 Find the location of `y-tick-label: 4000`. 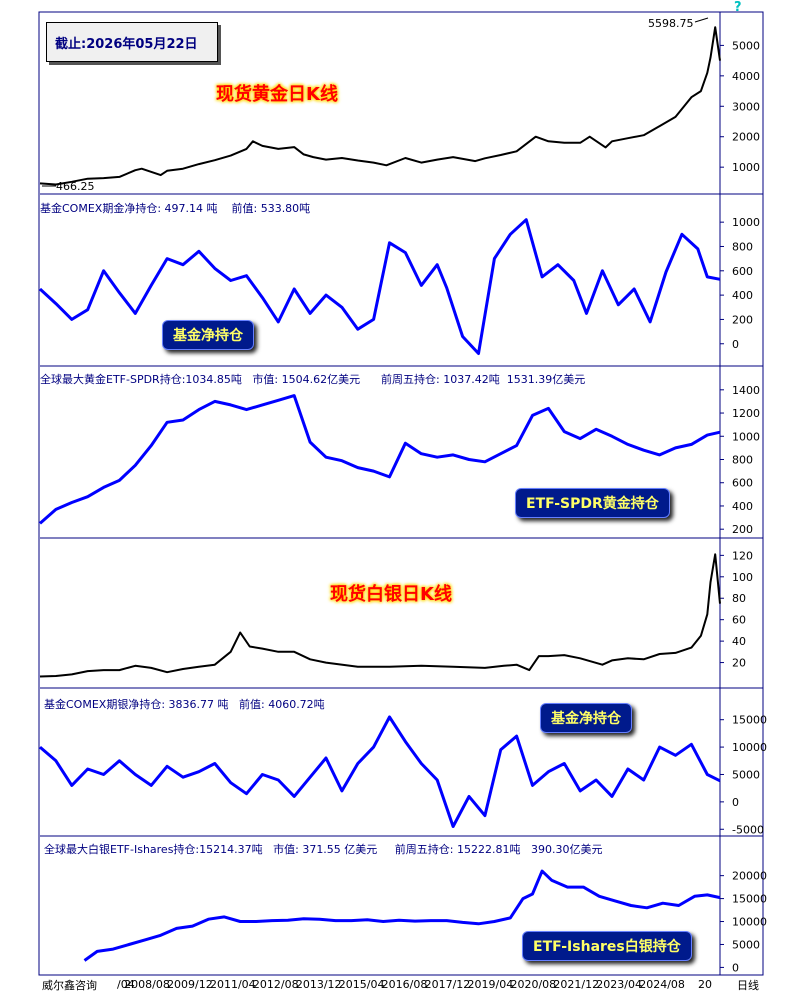

y-tick-label: 4000 is located at coordinates (746, 76).